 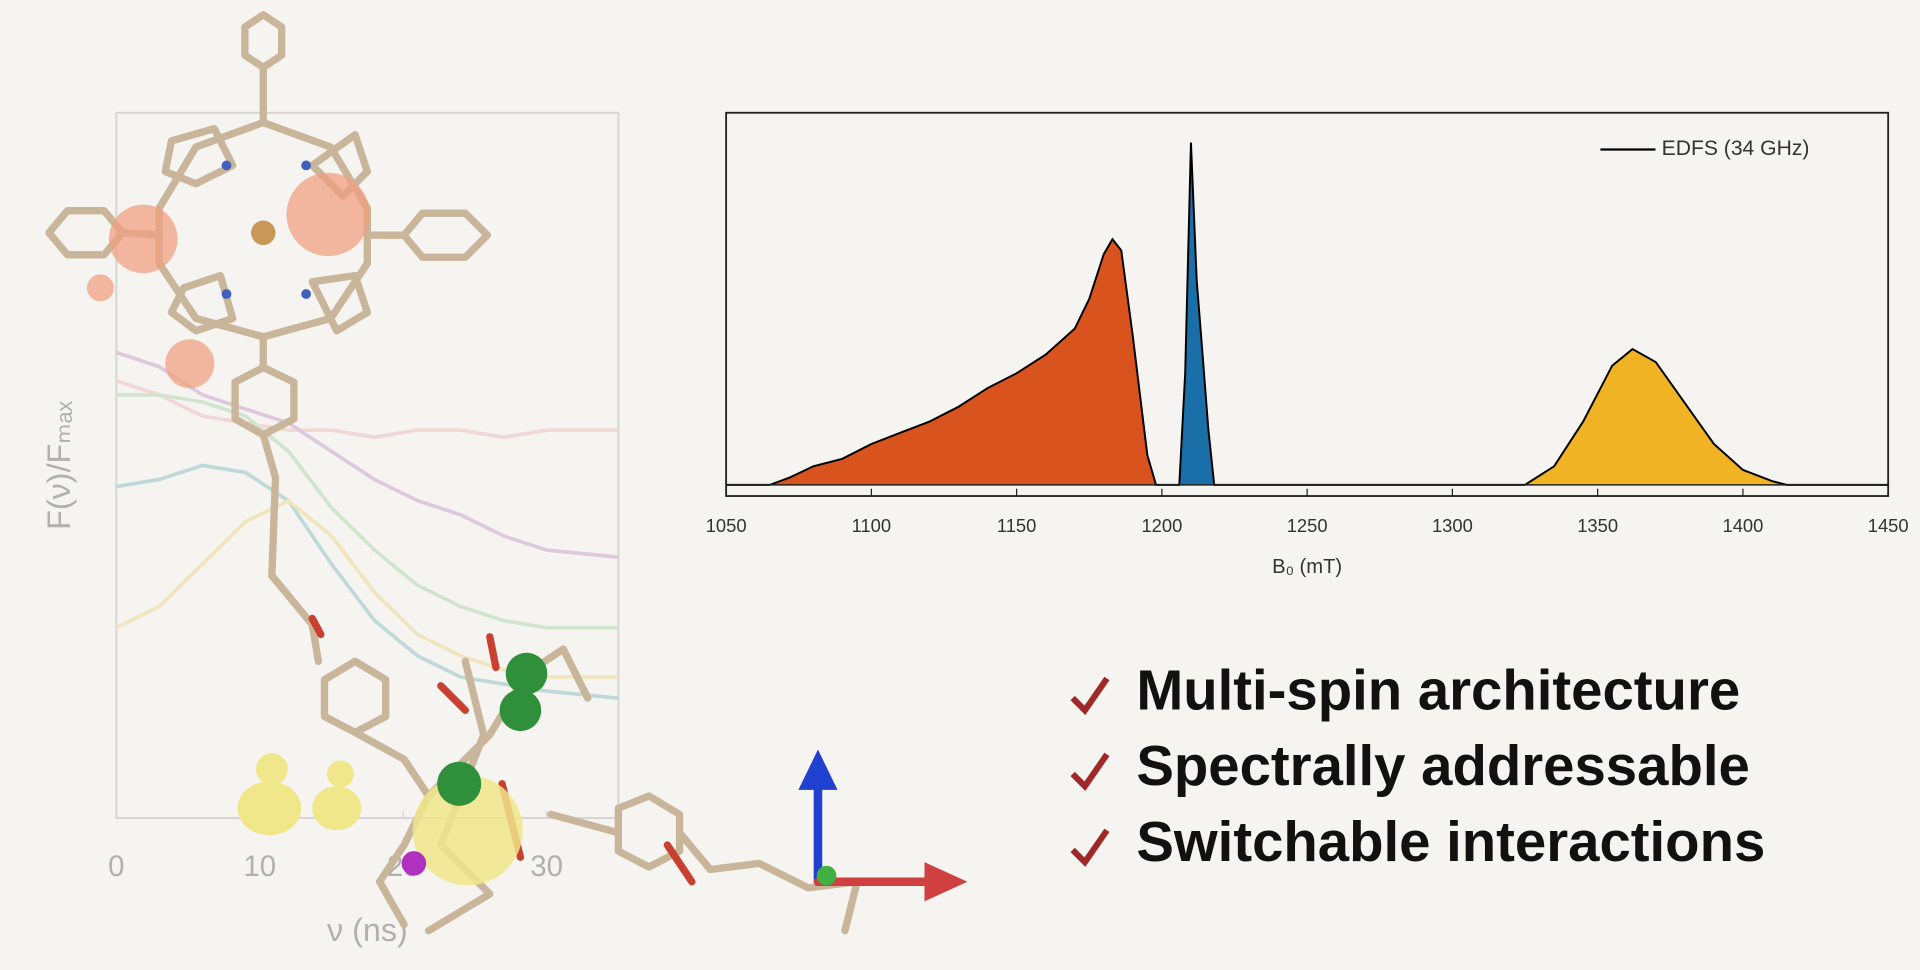 What do you see at coordinates (1307, 567) in the screenshot?
I see `x-axis-label: B₀ (mT)` at bounding box center [1307, 567].